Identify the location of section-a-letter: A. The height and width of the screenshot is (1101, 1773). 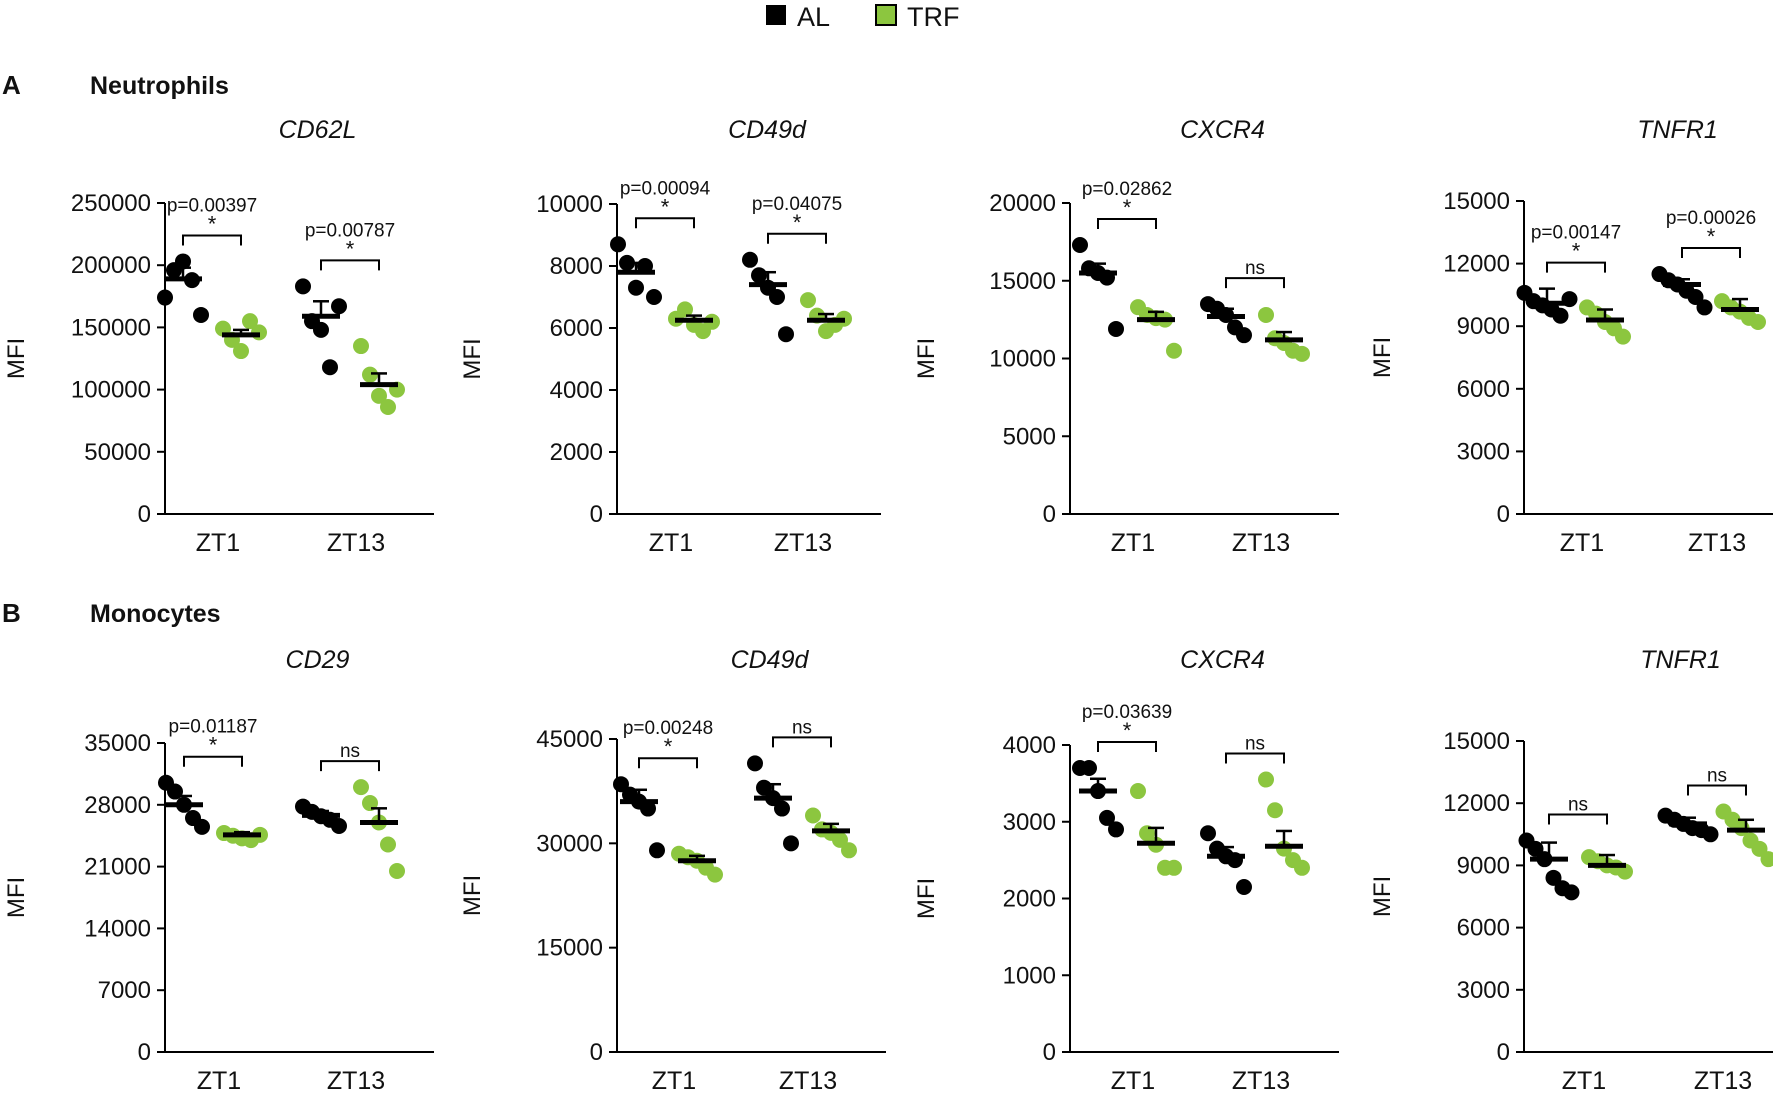
(11, 85).